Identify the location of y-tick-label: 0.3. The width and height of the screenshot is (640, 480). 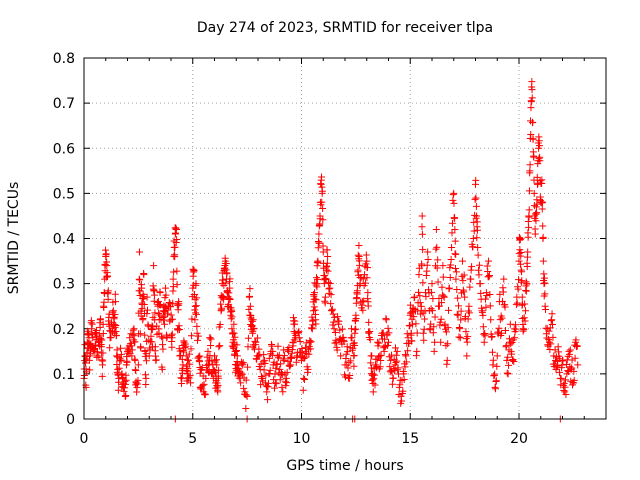
(64, 285).